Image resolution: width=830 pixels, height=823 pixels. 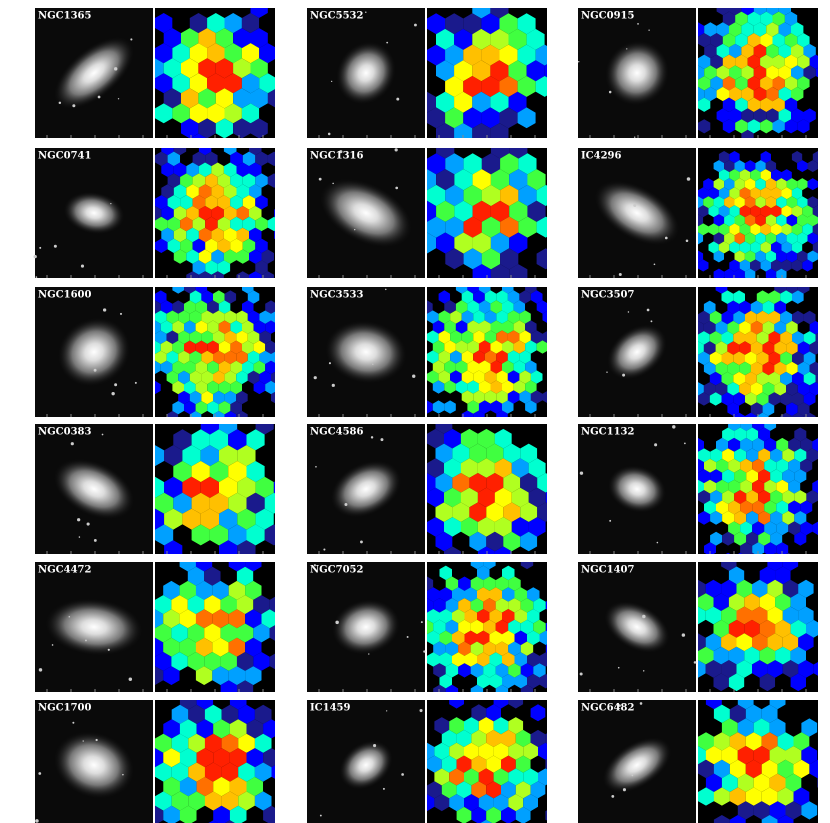 I want to click on panel: NGC4586, so click(x=427, y=489).